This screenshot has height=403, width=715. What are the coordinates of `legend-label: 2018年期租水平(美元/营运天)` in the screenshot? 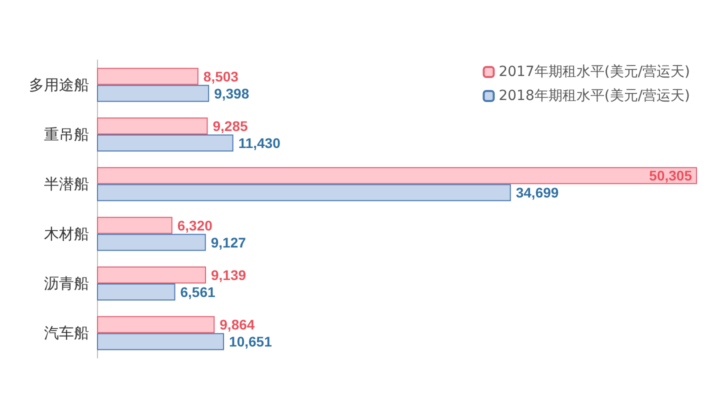 It's located at (594, 96).